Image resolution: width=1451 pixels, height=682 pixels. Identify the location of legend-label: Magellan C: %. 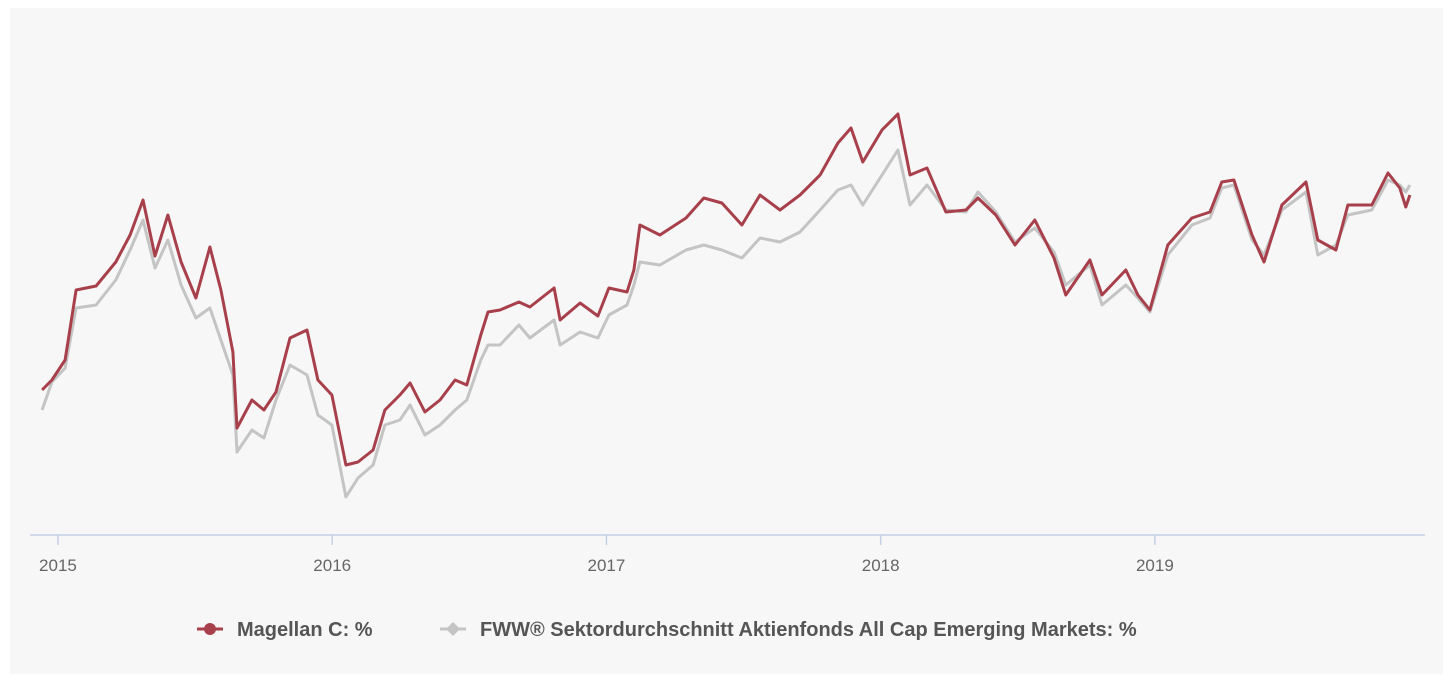
(305, 630).